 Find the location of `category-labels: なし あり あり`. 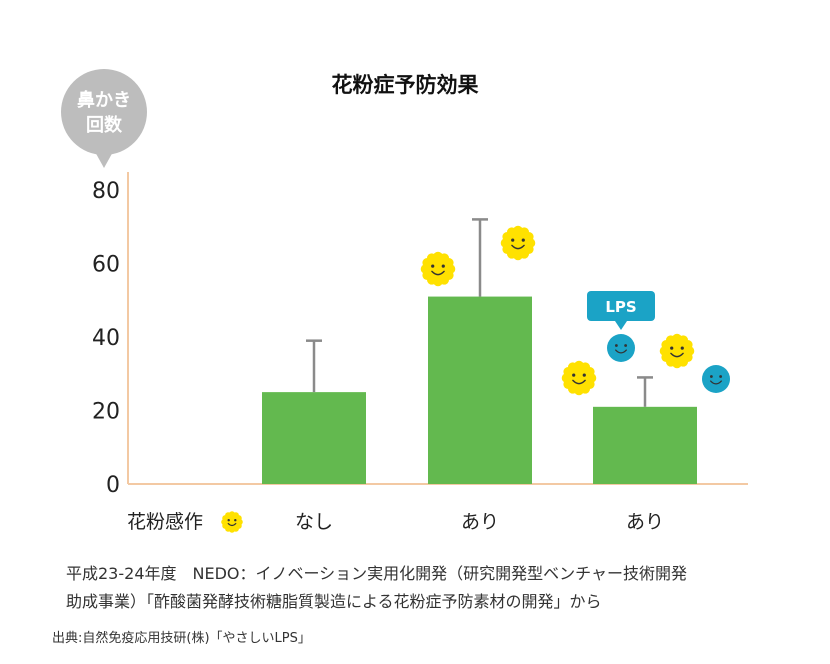

category-labels: なし あり あり is located at coordinates (479, 522).